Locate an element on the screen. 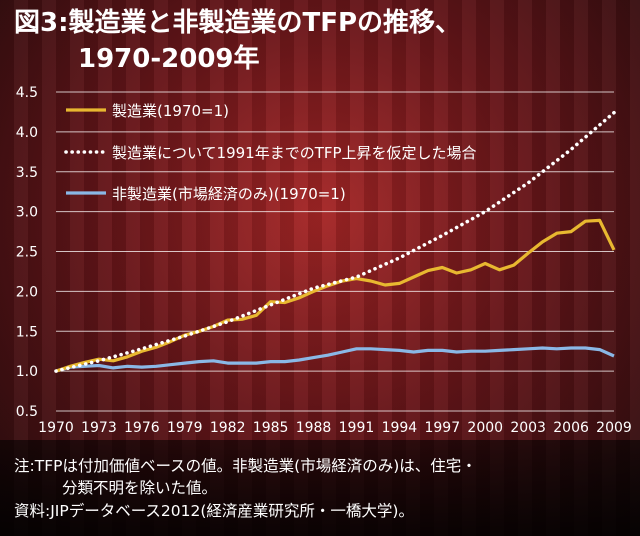 Image resolution: width=640 pixels, height=536 pixels. y-tick-label: 1.5 is located at coordinates (27, 332).